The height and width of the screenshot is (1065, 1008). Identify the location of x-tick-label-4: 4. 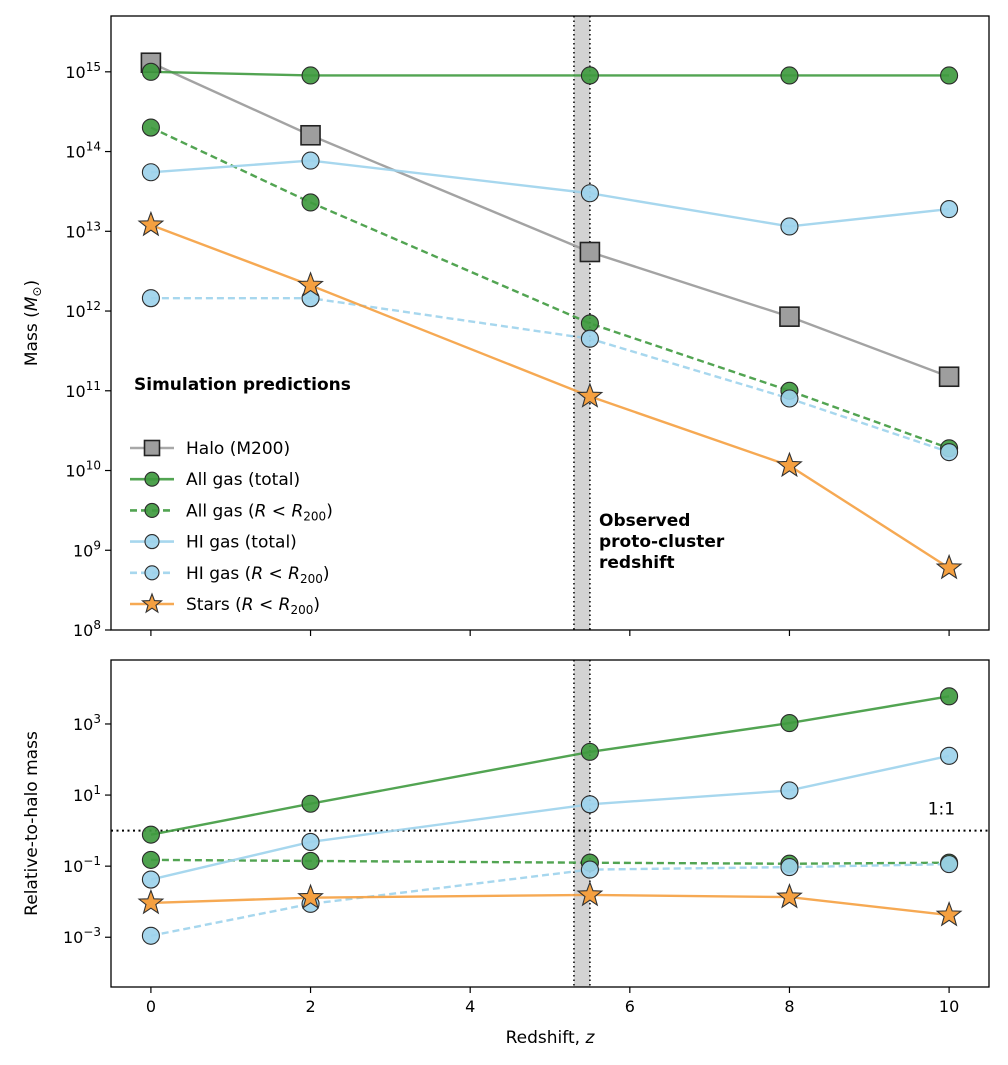
(470, 1006).